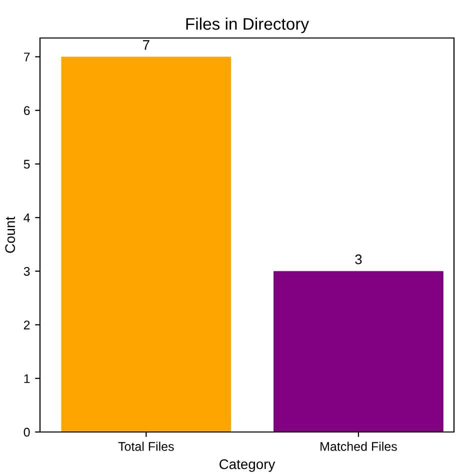  Describe the element at coordinates (248, 26) in the screenshot. I see `chart-title: Files in Directory` at that location.